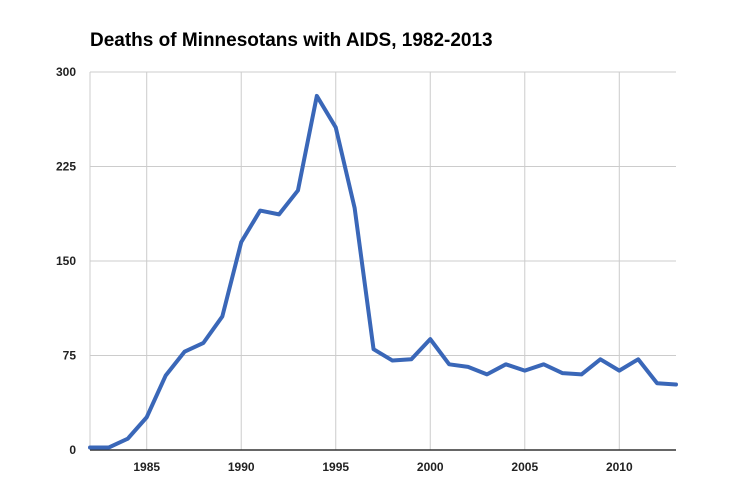 This screenshot has width=739, height=504. Describe the element at coordinates (524, 467) in the screenshot. I see `x-tick-label: 2005` at that location.